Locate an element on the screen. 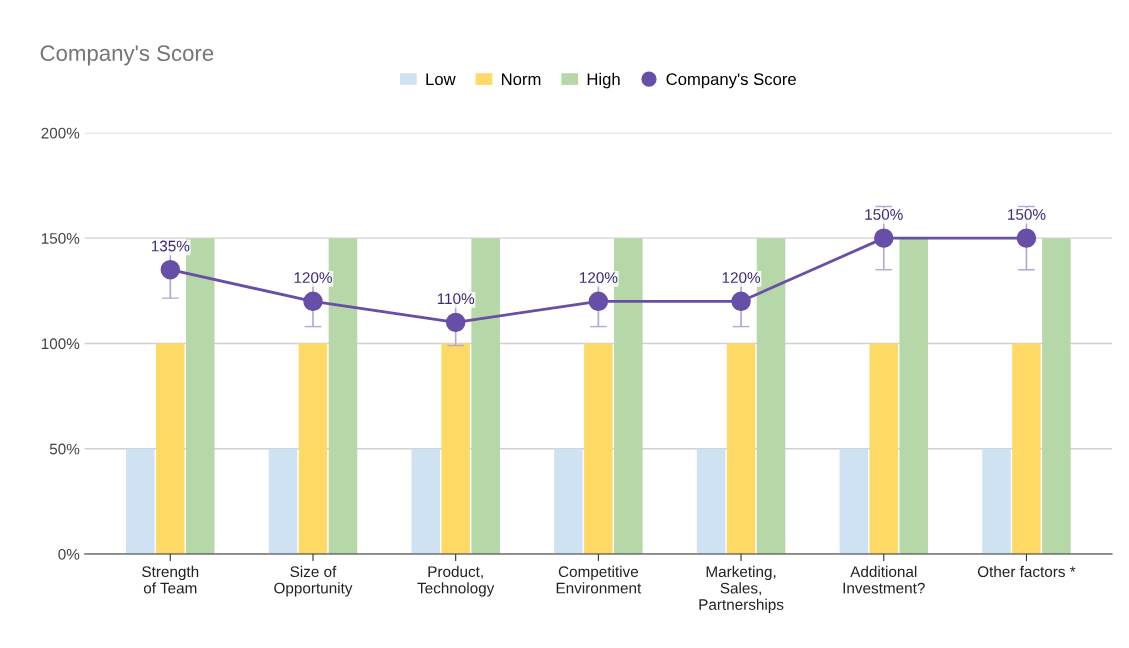 Image resolution: width=1129 pixels, height=648 pixels. x-tick-label: Other factors * is located at coordinates (1026, 571).